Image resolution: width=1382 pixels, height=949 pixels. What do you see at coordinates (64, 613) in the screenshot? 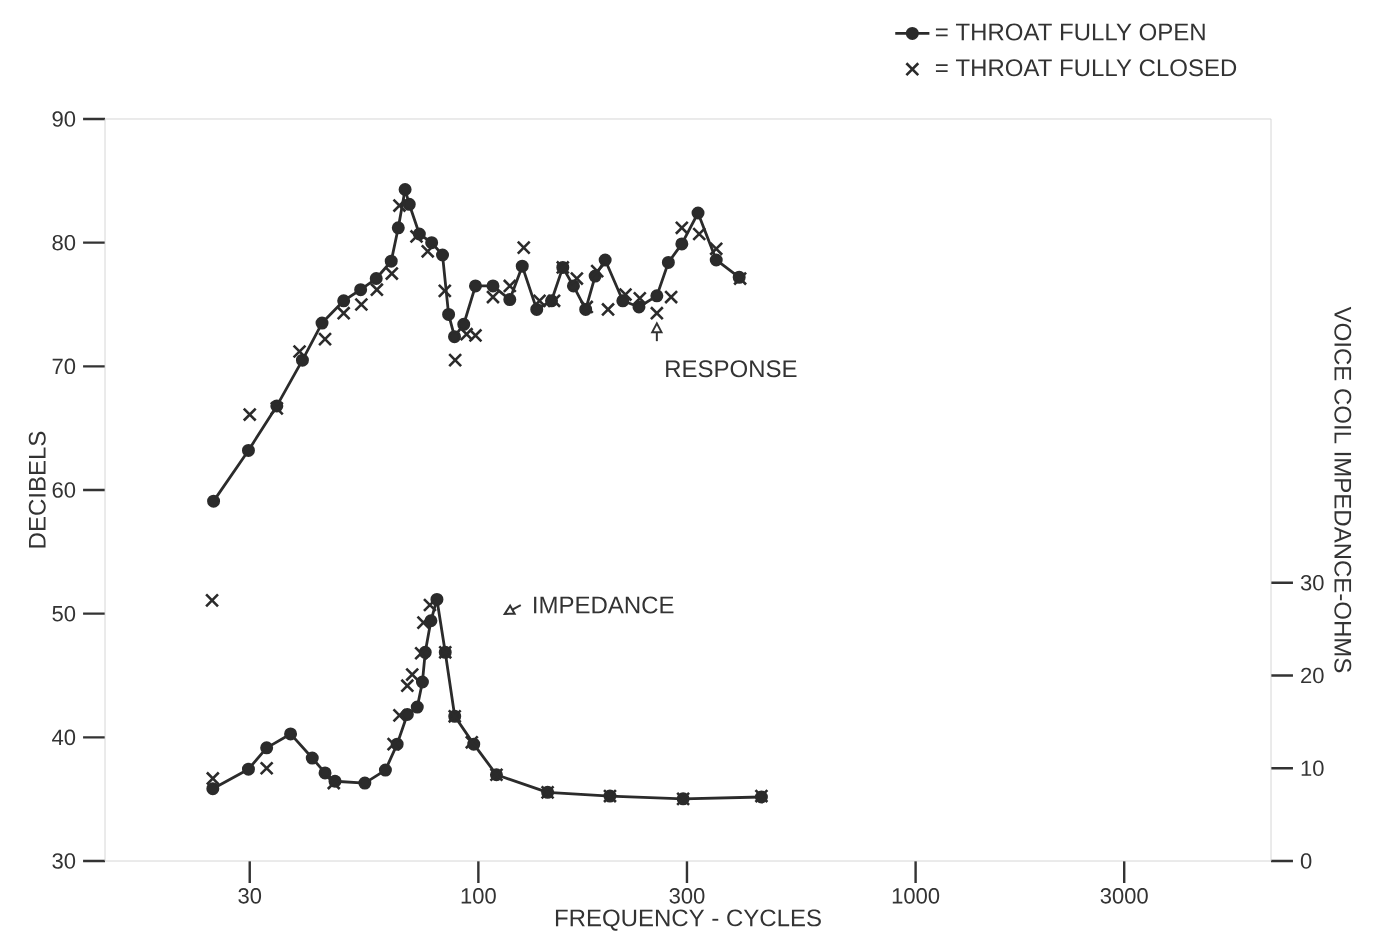
I see `y-tick-label: 50` at bounding box center [64, 613].